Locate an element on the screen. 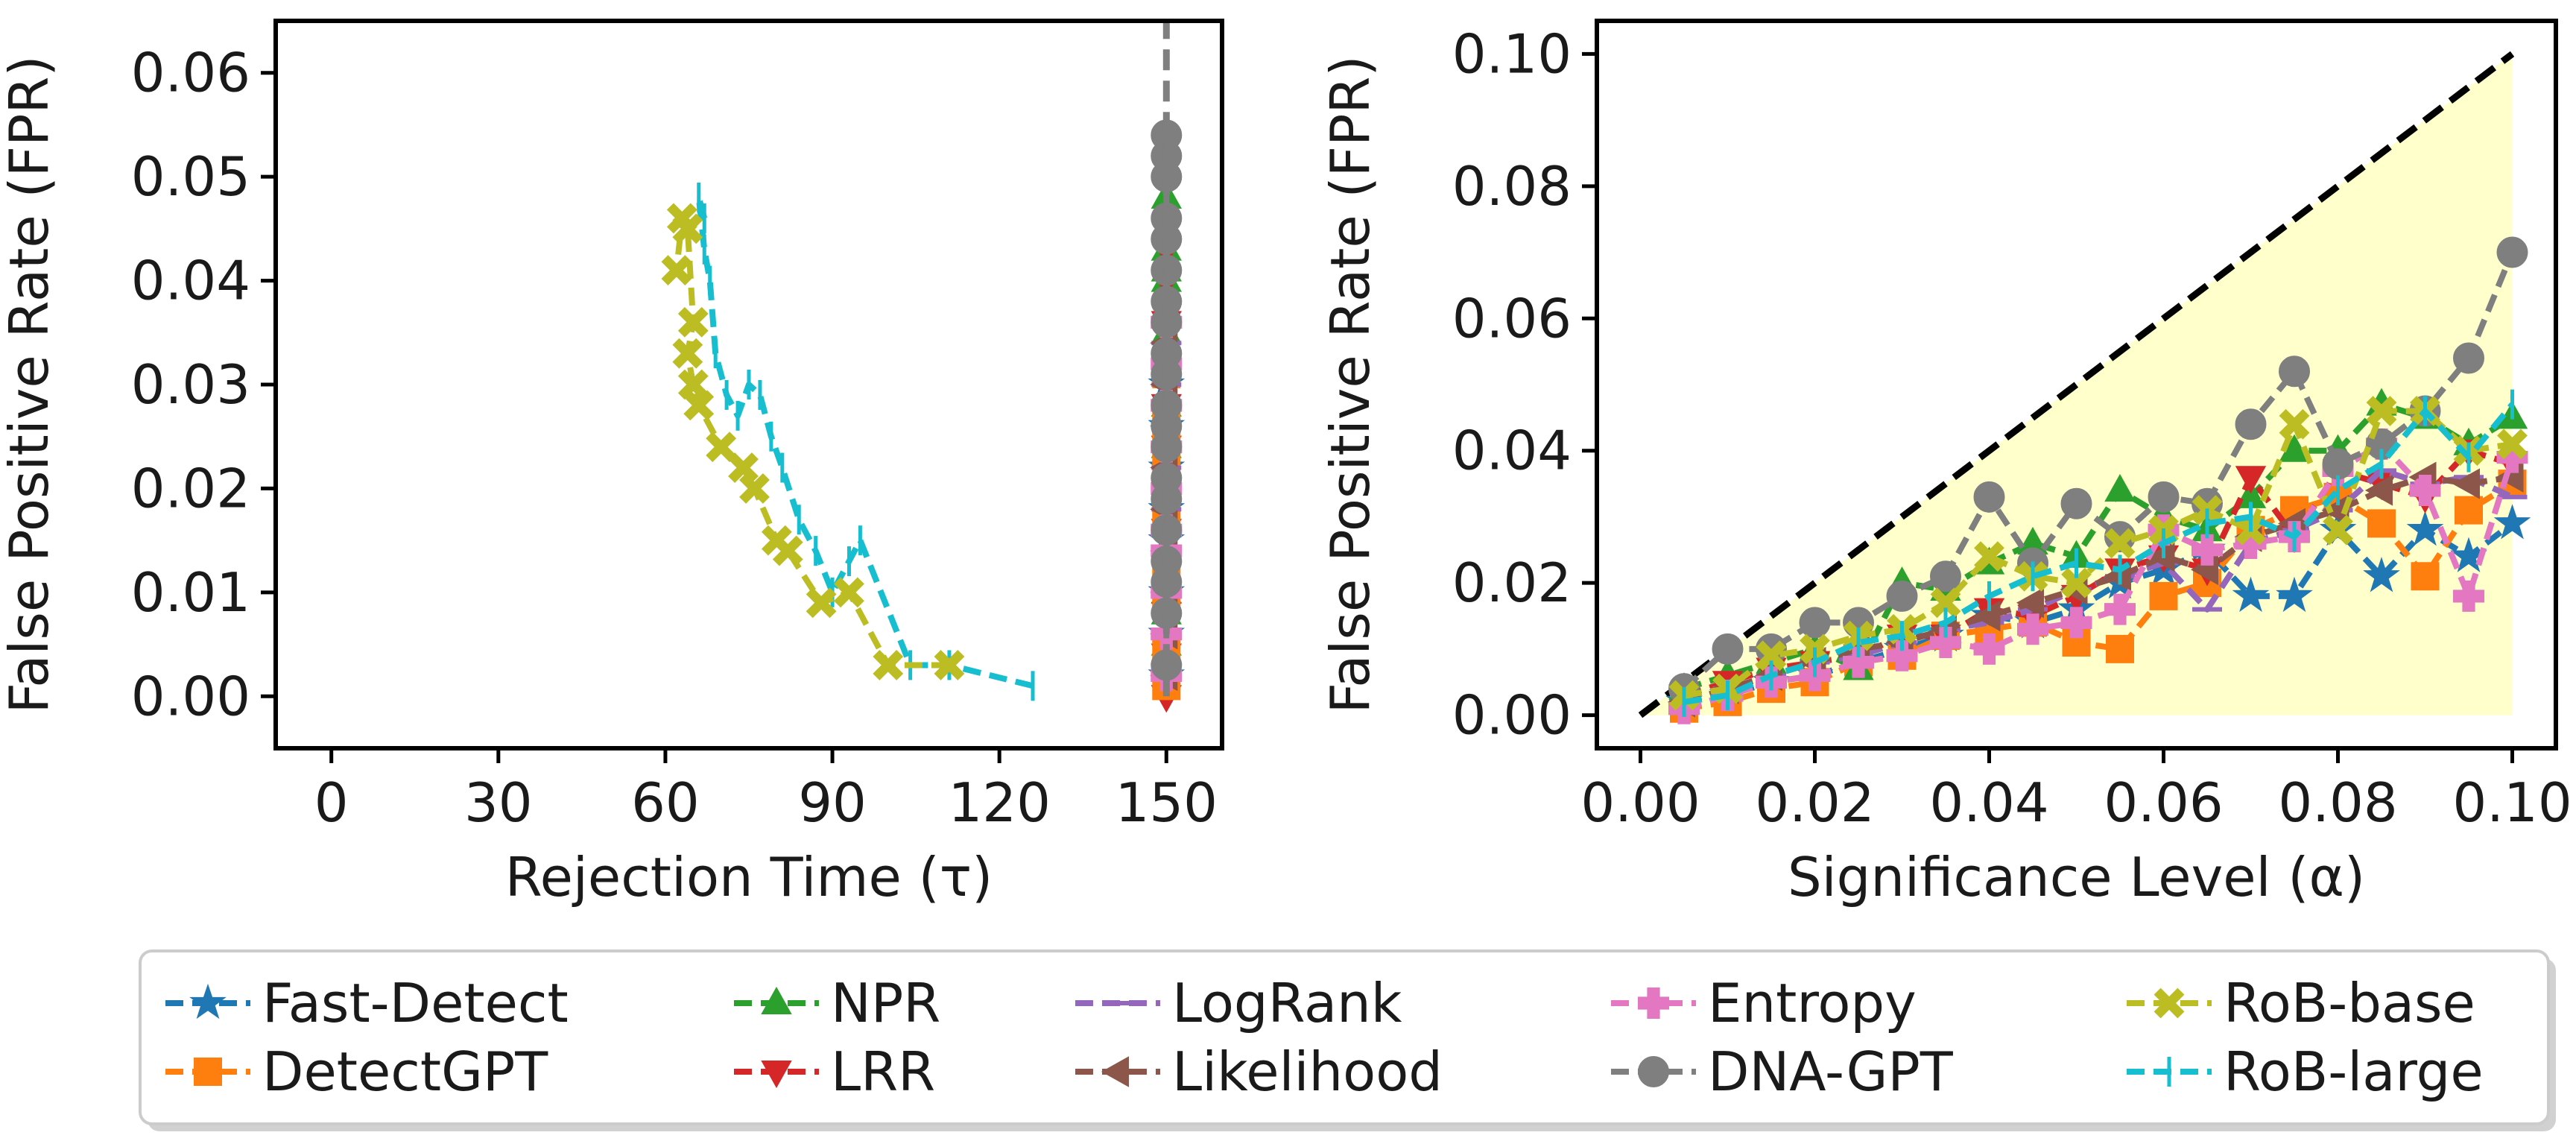  left-x-axis-label: Rejection Time (τ) is located at coordinates (749, 877).